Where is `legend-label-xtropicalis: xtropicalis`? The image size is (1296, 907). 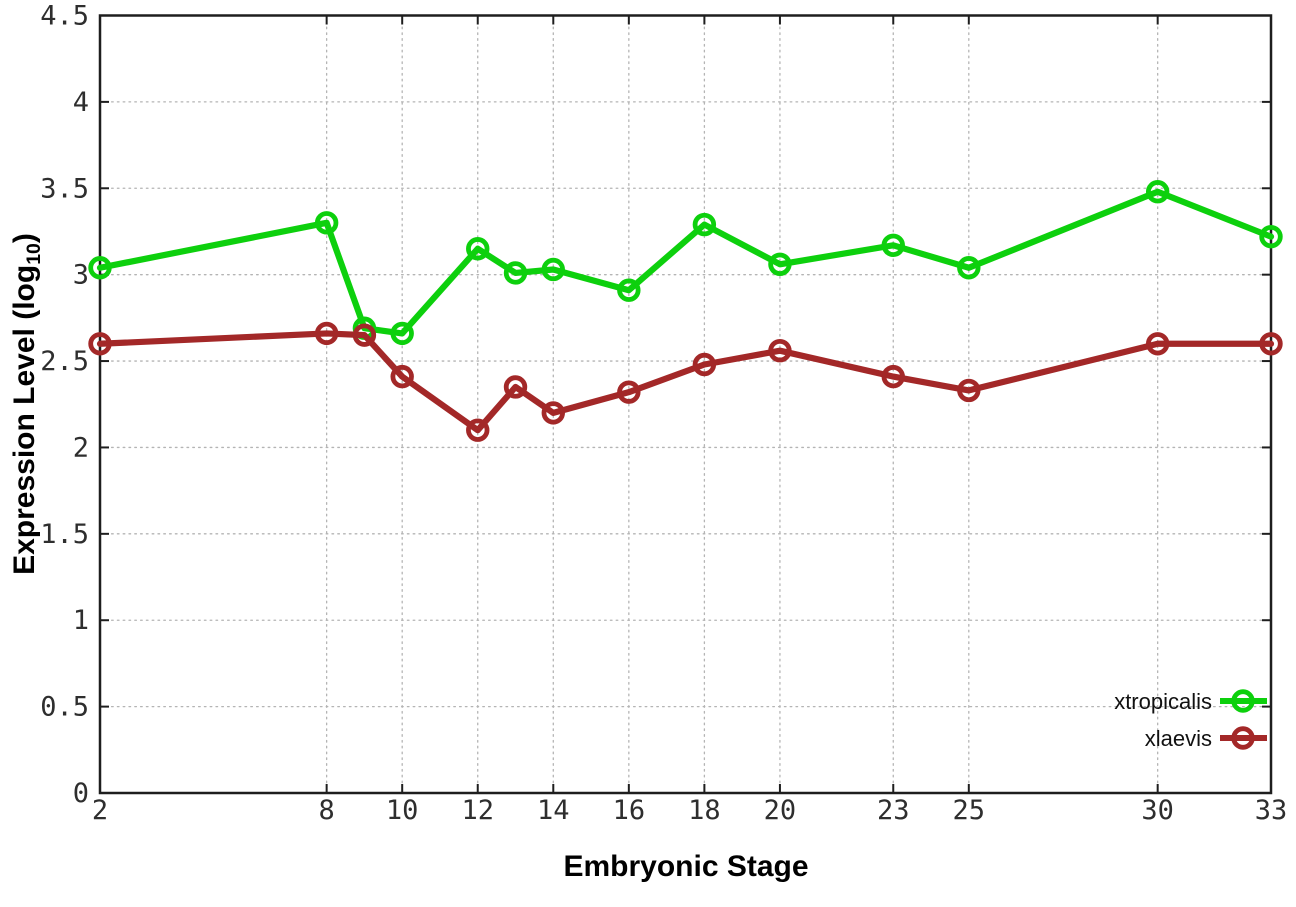
legend-label-xtropicalis: xtropicalis is located at coordinates (1163, 701).